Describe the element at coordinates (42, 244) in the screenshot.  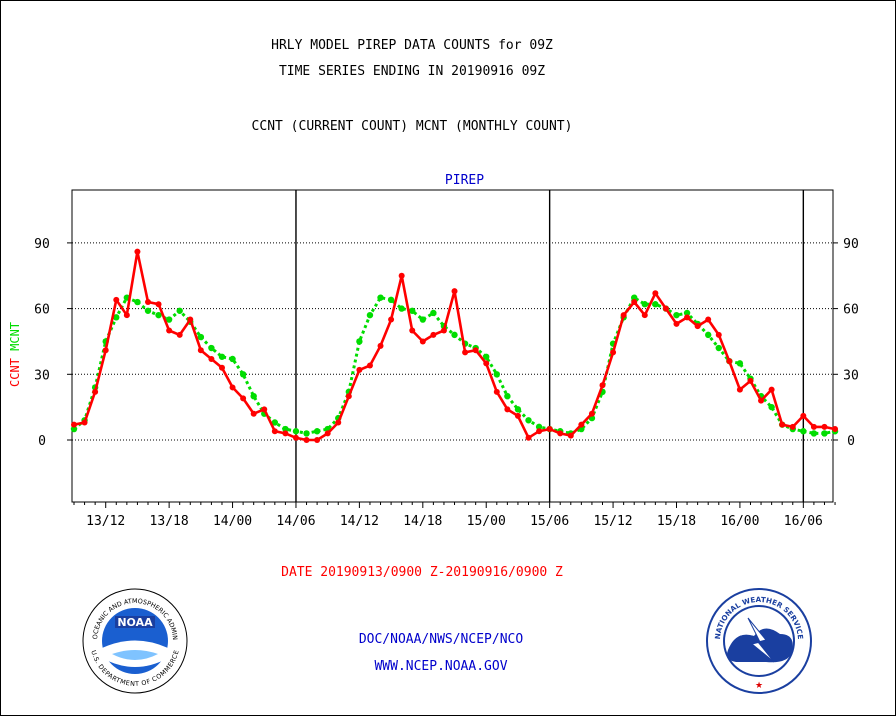
I see `y-tick-label-left: 90` at that location.